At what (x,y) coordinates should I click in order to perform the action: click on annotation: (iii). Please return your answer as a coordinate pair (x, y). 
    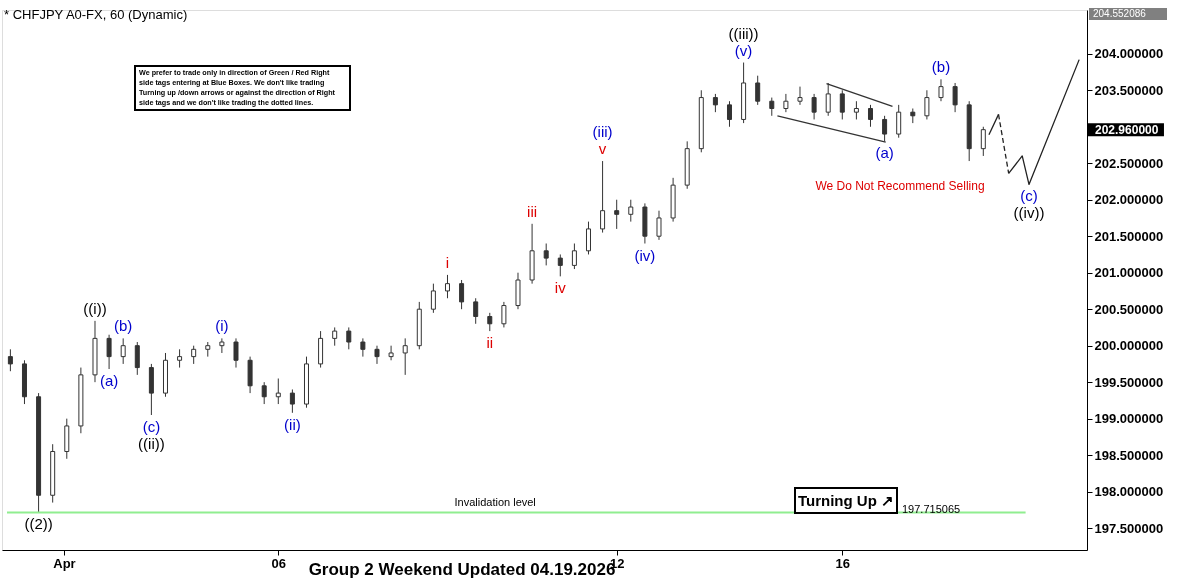
    Looking at the image, I should click on (602, 132).